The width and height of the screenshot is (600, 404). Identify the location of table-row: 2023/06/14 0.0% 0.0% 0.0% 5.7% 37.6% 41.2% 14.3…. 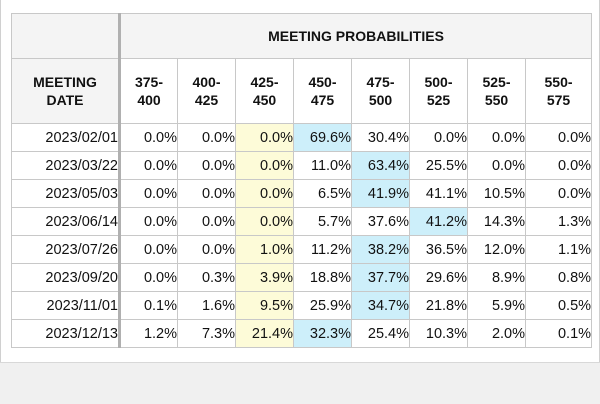
(302, 221).